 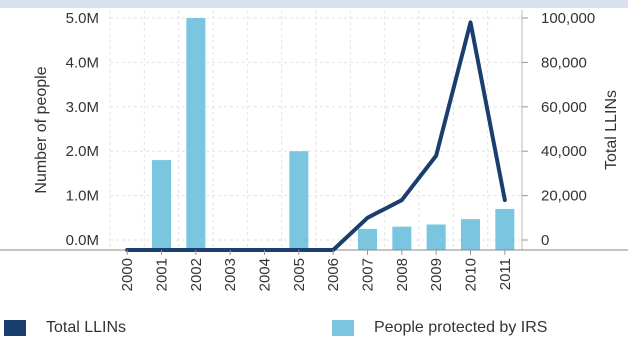 I want to click on legend-item-irs: People protected by IRS, so click(x=439, y=328).